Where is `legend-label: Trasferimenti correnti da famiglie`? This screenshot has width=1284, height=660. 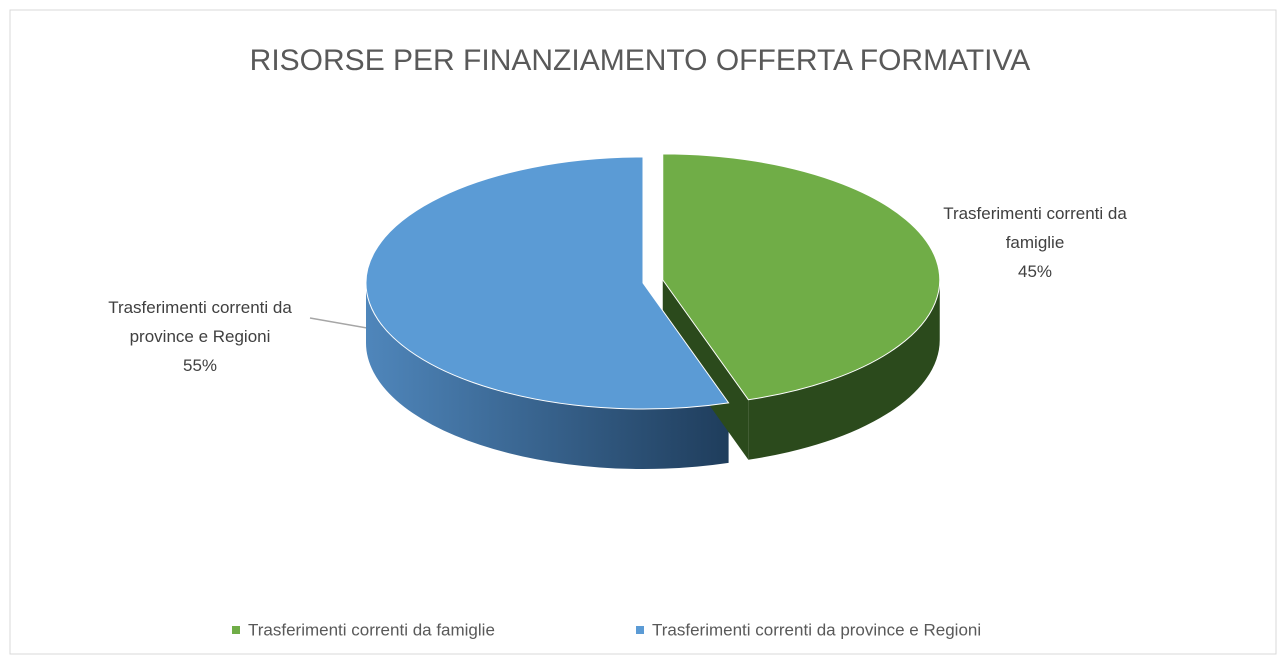 legend-label: Trasferimenti correnti da famiglie is located at coordinates (371, 629).